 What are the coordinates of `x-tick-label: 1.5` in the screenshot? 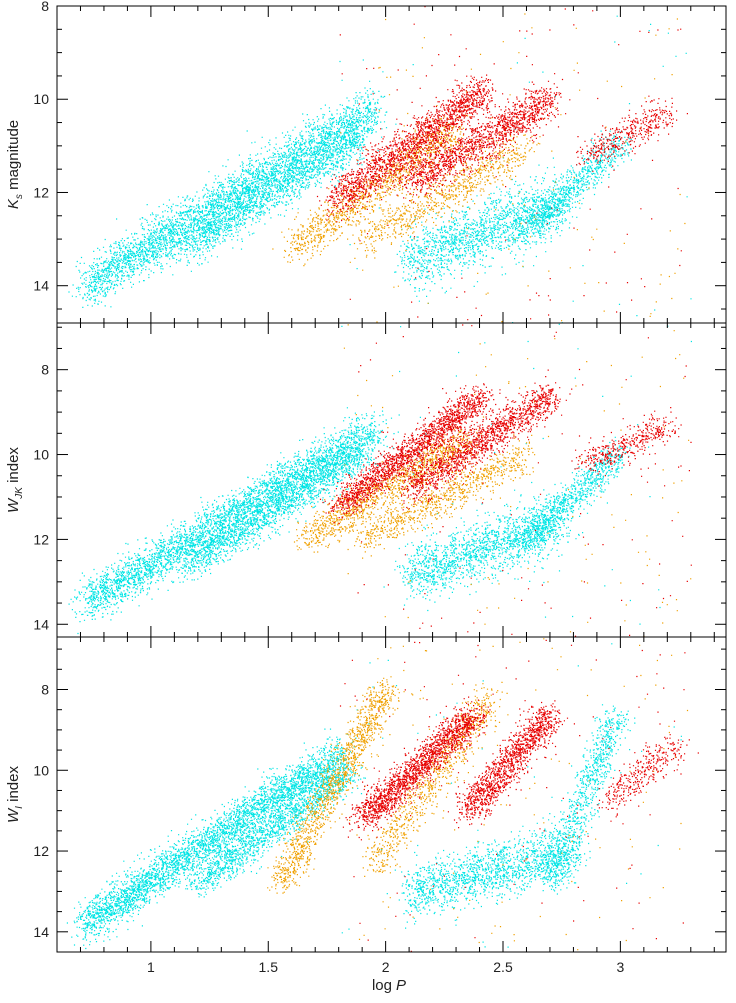 It's located at (269, 967).